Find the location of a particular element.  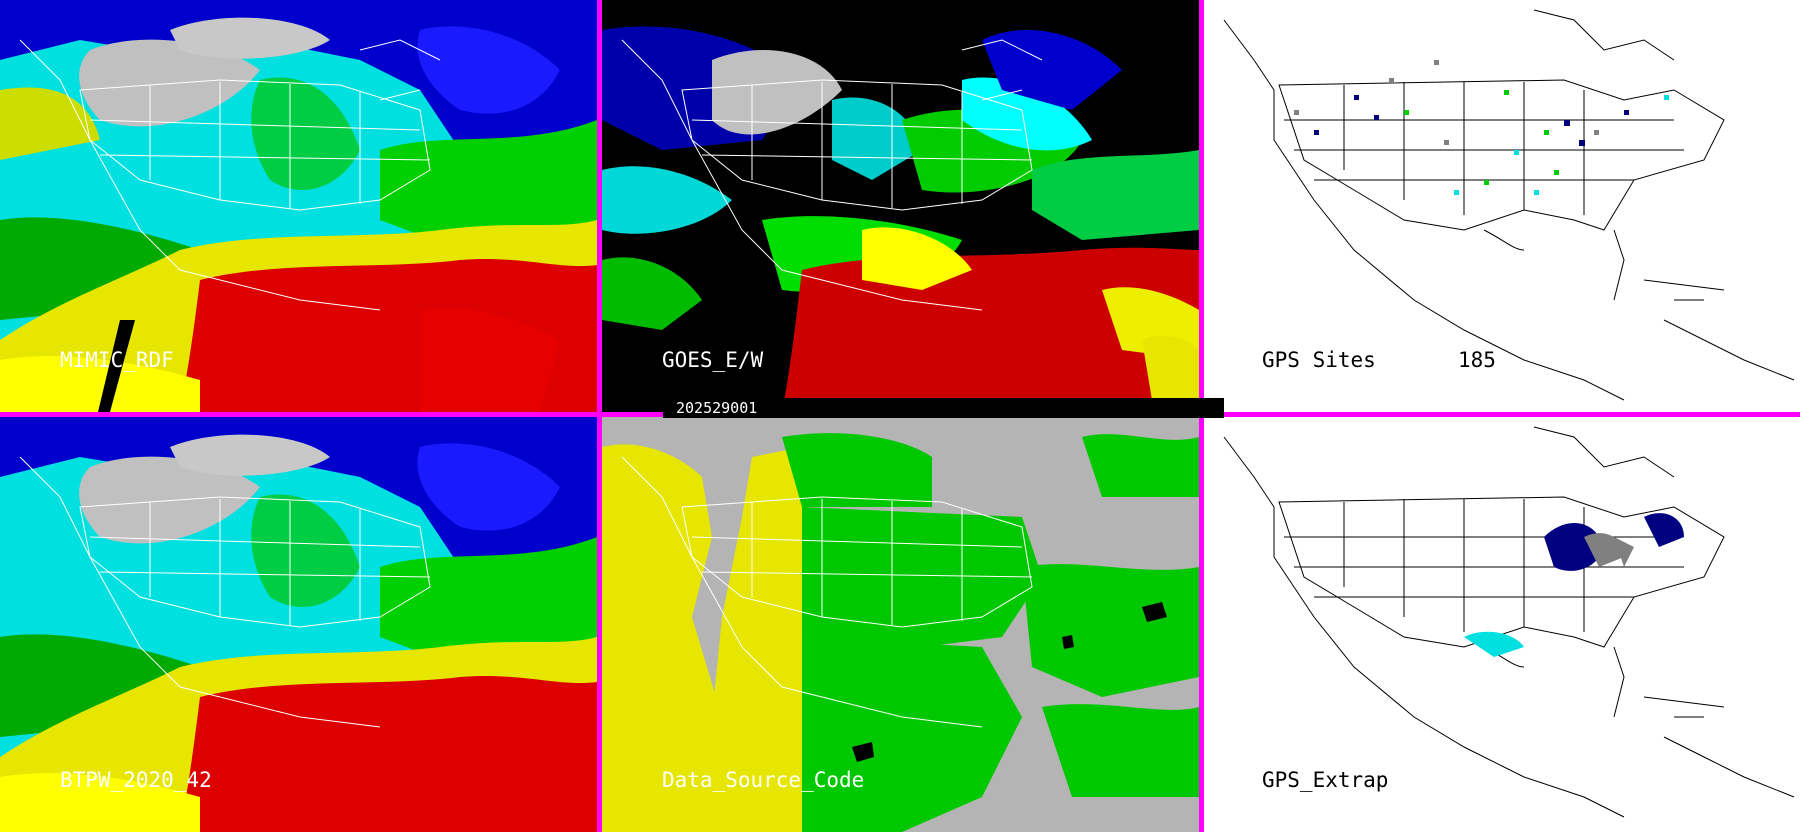

panel-label-goes-ew: GOES_E/W is located at coordinates (713, 360).